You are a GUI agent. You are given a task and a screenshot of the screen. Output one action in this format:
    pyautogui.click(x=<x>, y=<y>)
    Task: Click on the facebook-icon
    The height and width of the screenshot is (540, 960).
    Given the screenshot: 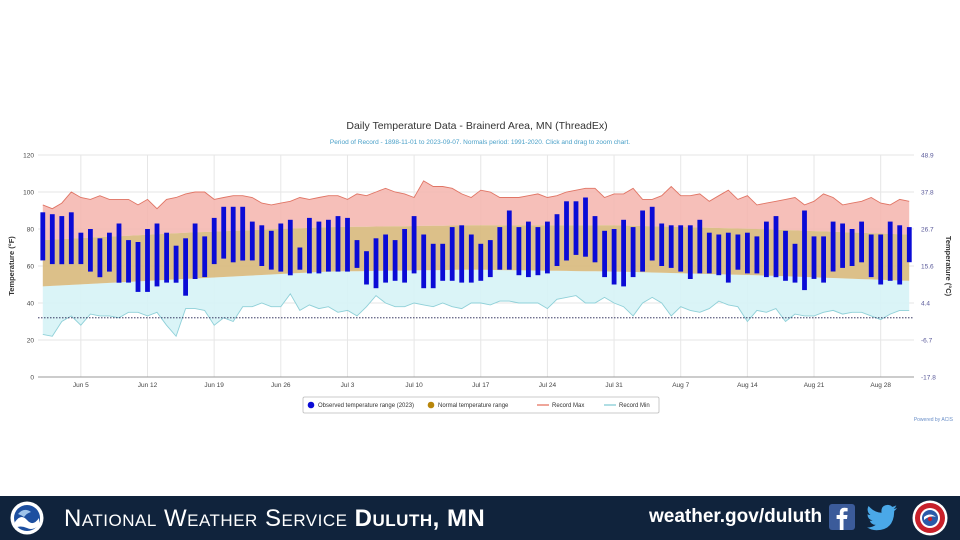 What is the action you would take?
    pyautogui.click(x=842, y=517)
    